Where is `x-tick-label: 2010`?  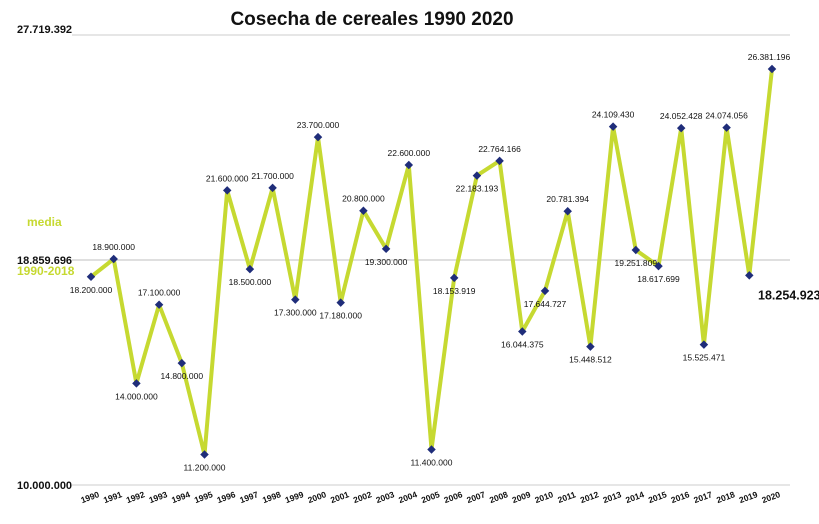 x-tick-label: 2010 is located at coordinates (543, 497).